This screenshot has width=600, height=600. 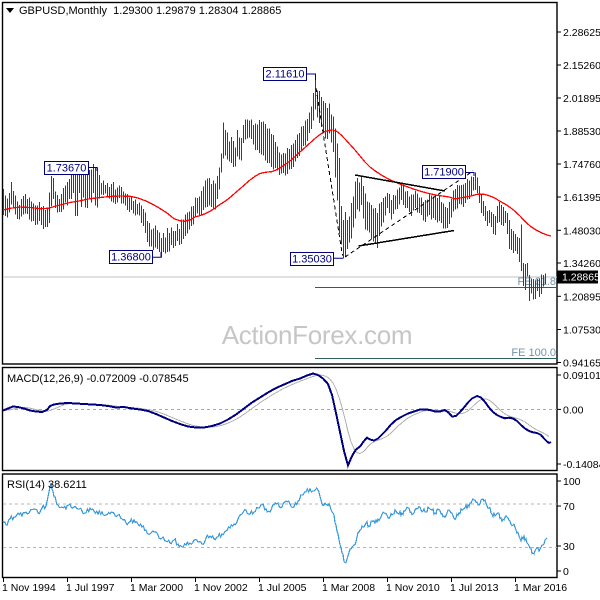 I want to click on svg-text: 1.88530, so click(x=581, y=132).